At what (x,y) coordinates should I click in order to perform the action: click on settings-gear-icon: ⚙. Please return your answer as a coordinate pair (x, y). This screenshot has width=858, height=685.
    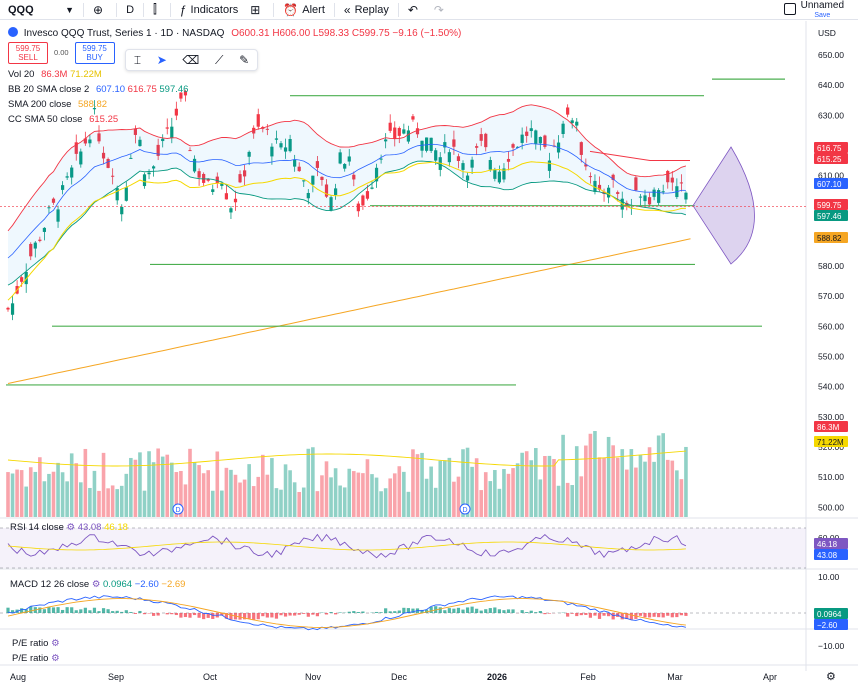
    Looking at the image, I should click on (831, 677).